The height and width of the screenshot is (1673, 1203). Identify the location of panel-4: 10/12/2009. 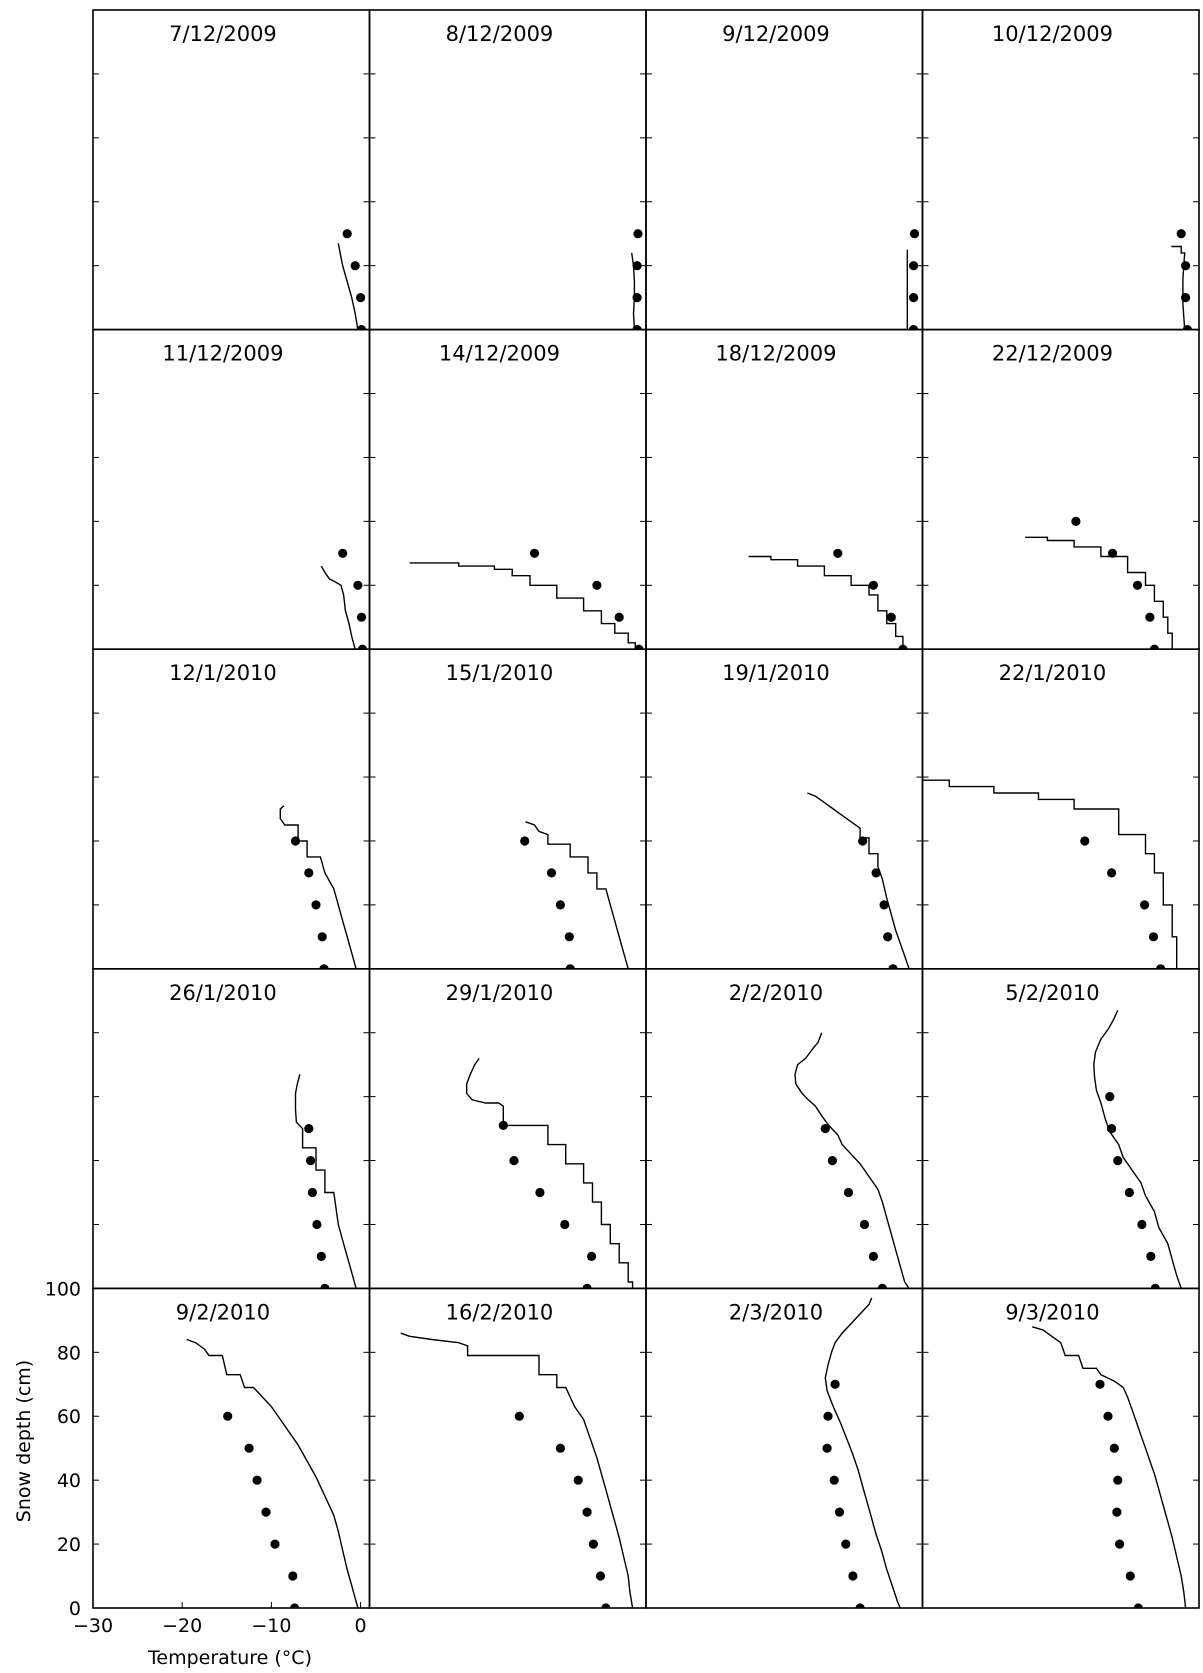
(1060, 170).